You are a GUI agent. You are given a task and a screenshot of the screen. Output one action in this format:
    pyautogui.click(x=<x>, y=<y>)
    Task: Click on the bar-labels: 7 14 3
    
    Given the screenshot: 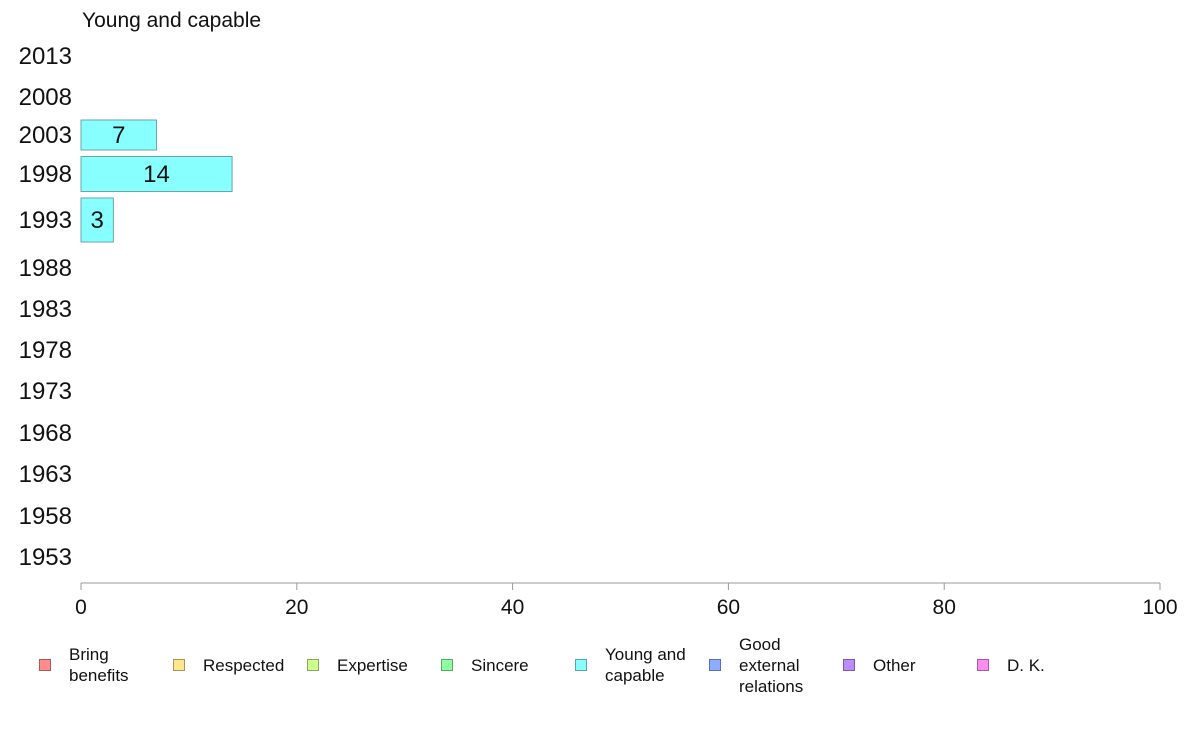 What is the action you would take?
    pyautogui.click(x=130, y=178)
    